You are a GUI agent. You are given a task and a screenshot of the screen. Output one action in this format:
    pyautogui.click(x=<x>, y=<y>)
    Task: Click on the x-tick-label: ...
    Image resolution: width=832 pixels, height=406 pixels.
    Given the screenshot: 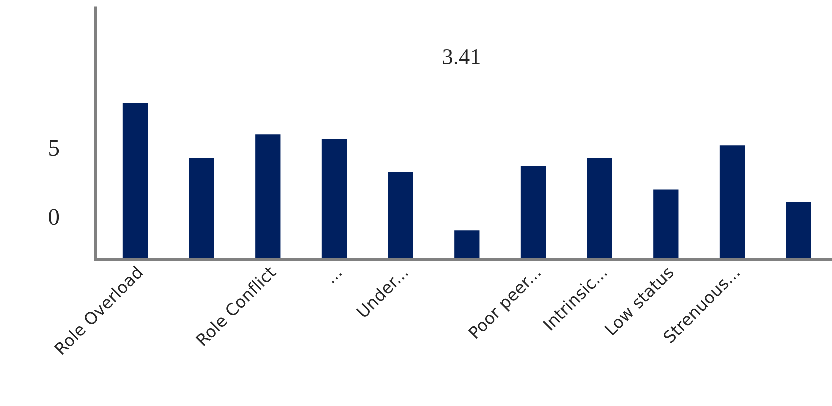 What is the action you would take?
    pyautogui.click(x=337, y=278)
    